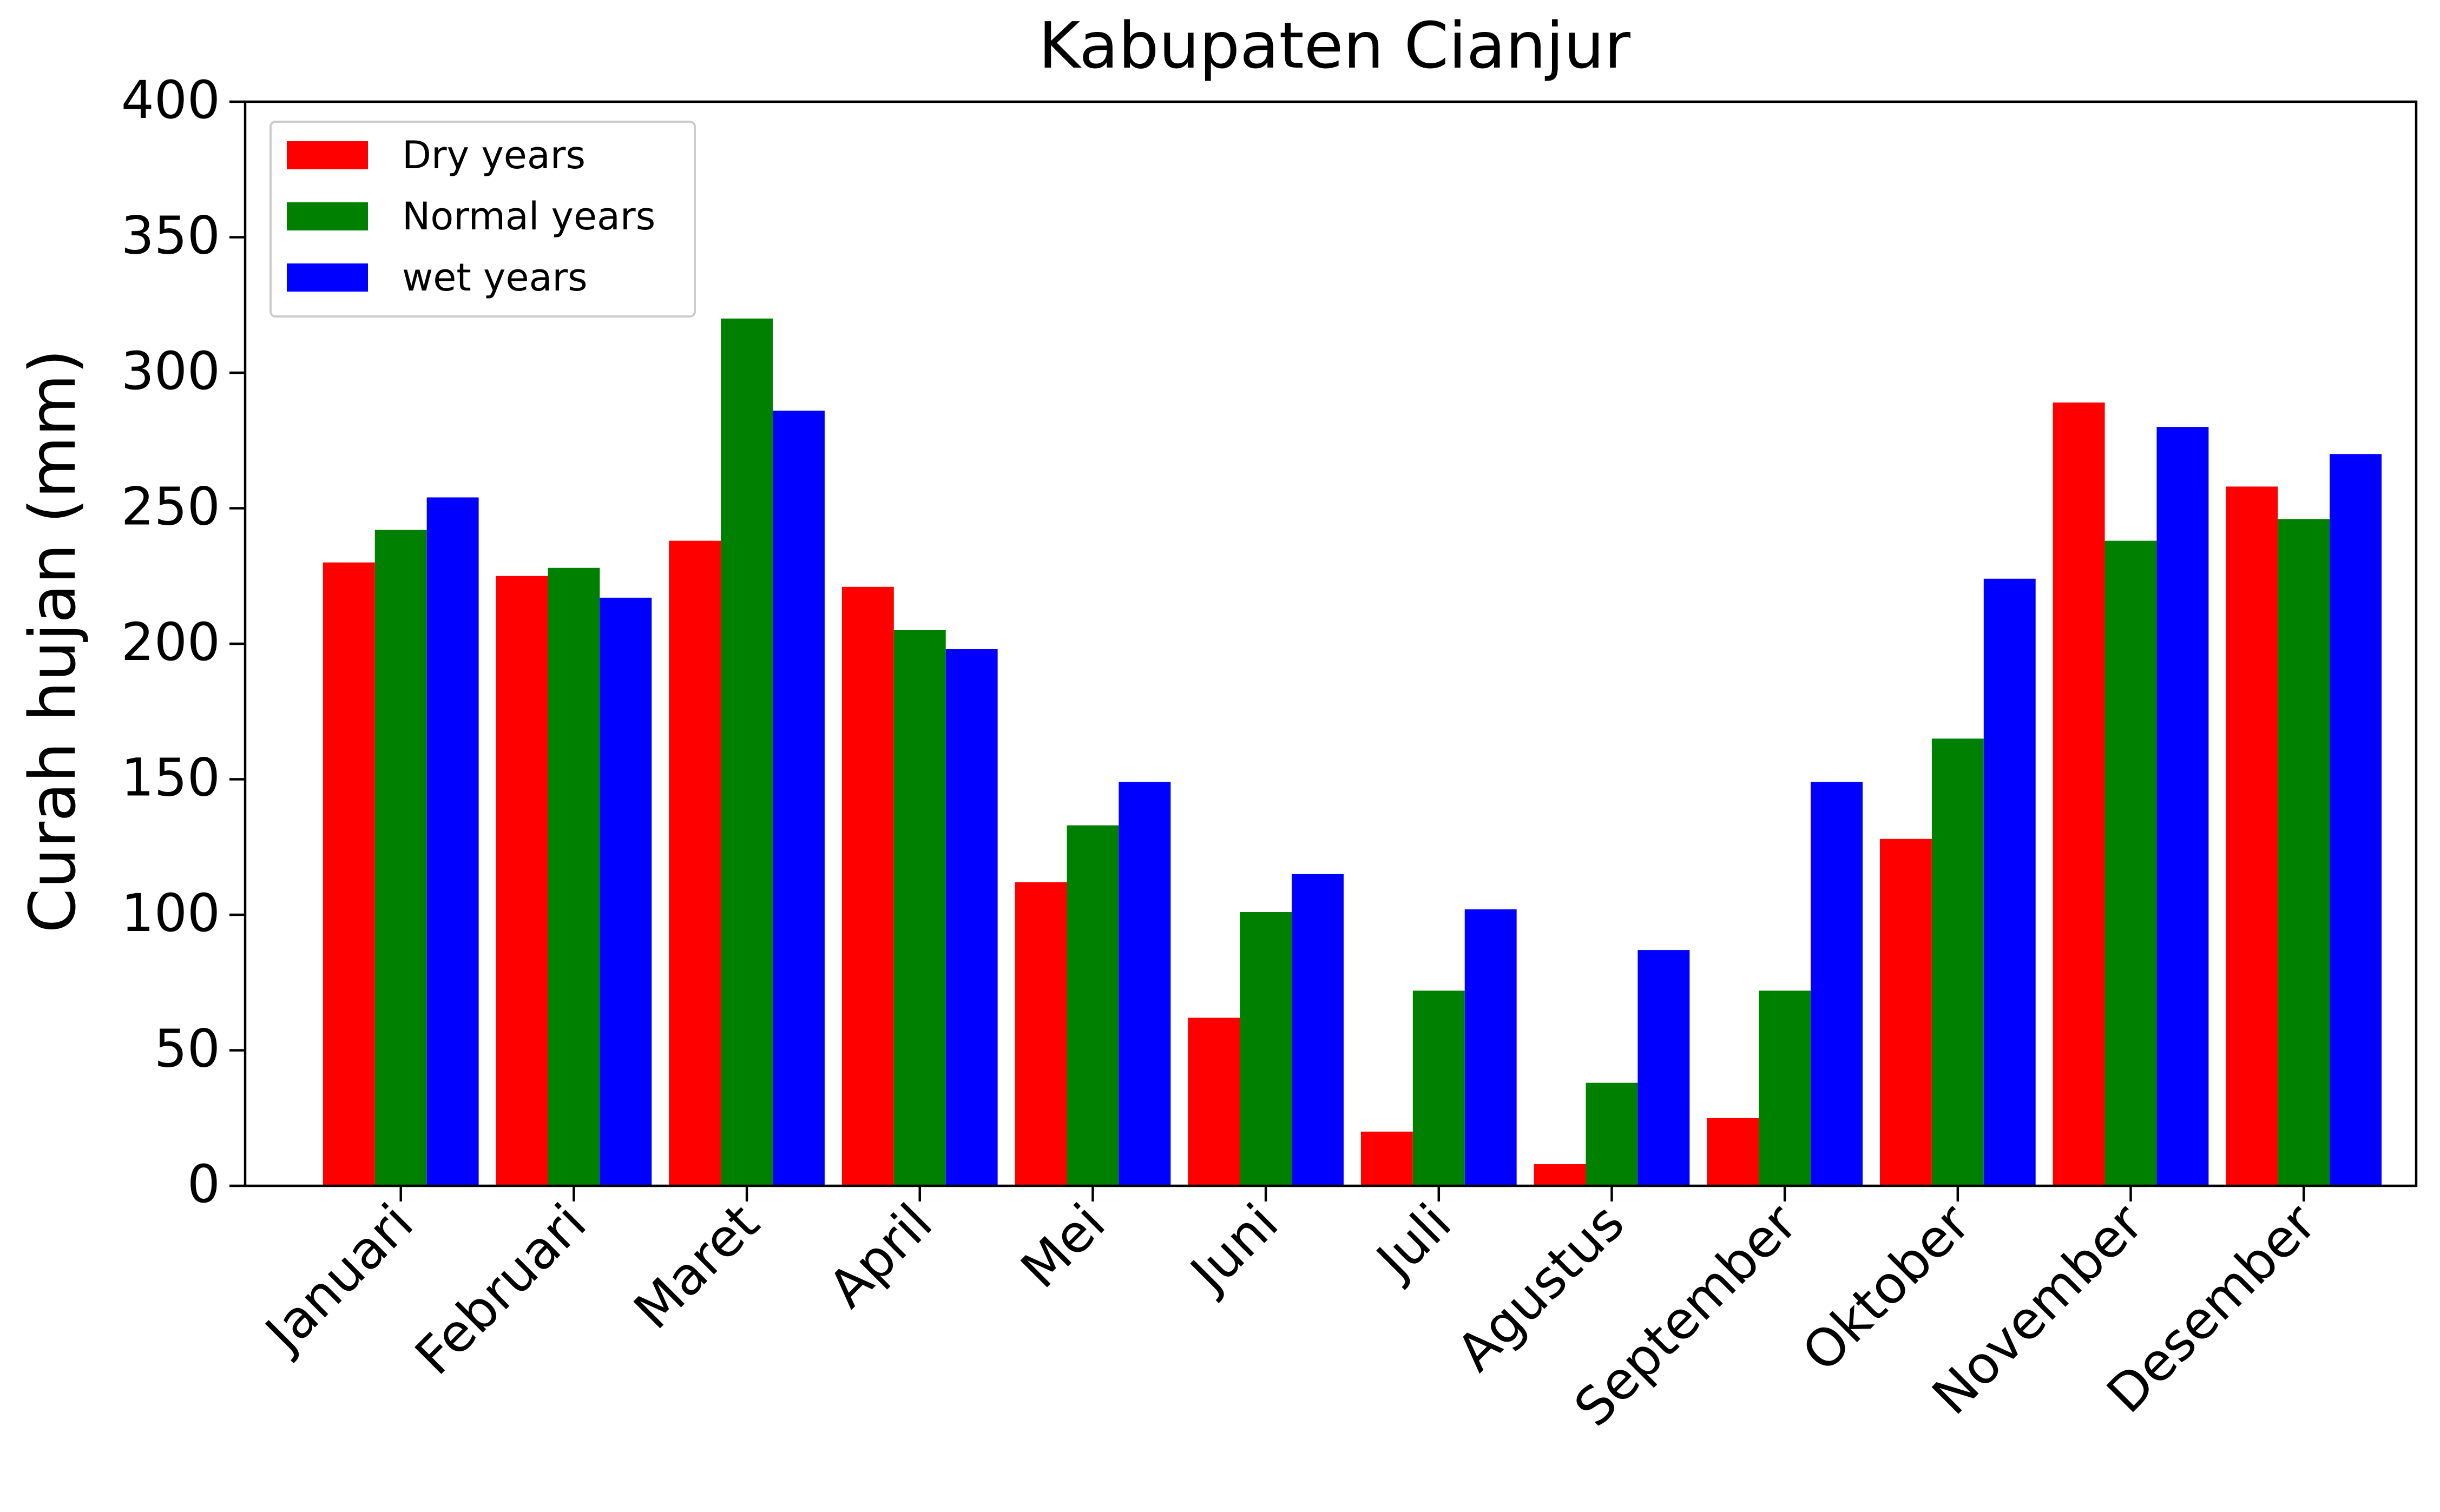  I want to click on y-tick-label: 250, so click(170, 507).